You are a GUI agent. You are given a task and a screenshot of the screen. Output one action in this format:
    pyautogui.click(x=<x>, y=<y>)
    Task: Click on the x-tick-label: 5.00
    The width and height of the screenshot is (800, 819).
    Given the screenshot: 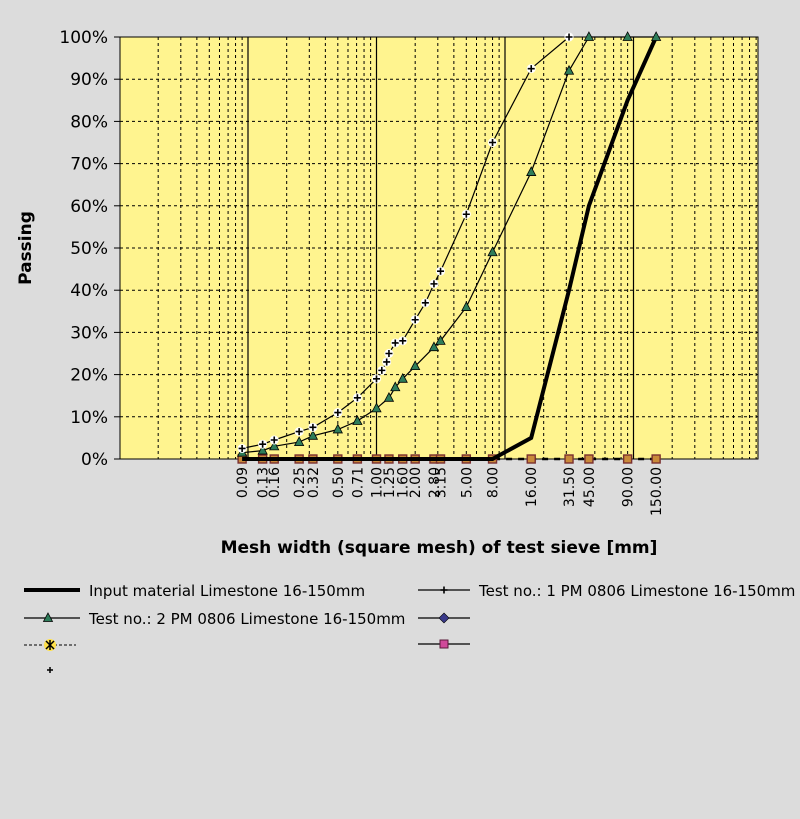 What is the action you would take?
    pyautogui.click(x=467, y=482)
    